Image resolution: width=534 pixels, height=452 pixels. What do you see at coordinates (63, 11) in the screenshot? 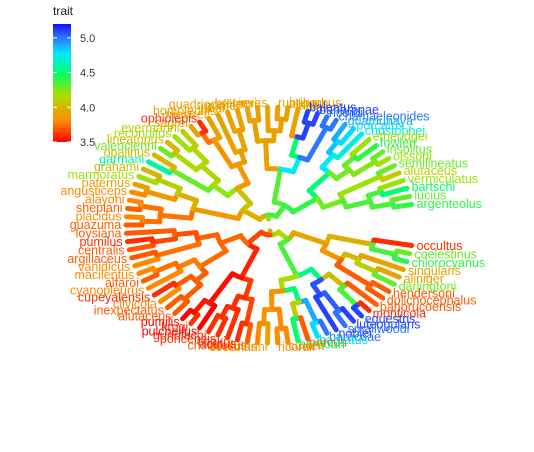
I see `legend-title: trait` at bounding box center [63, 11].